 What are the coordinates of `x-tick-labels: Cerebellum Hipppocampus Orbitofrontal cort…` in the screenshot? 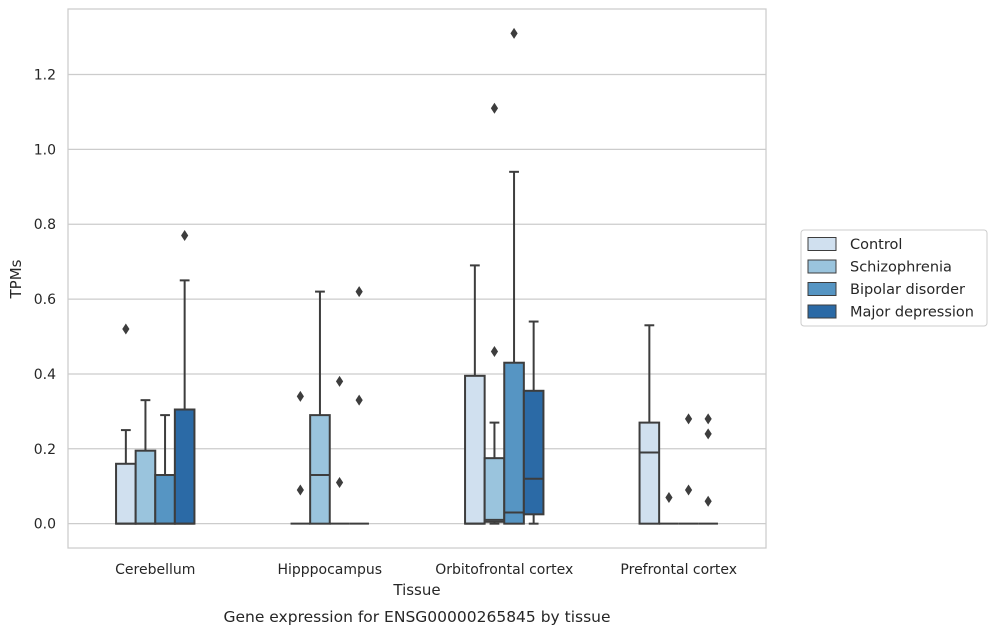 It's located at (426, 570).